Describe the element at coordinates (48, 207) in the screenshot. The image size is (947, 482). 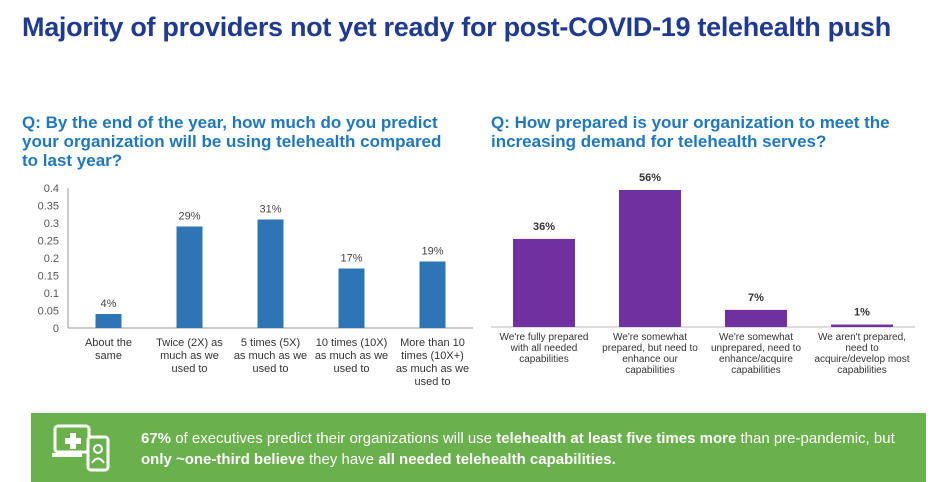
I see `y-tick-label: 0.35` at that location.